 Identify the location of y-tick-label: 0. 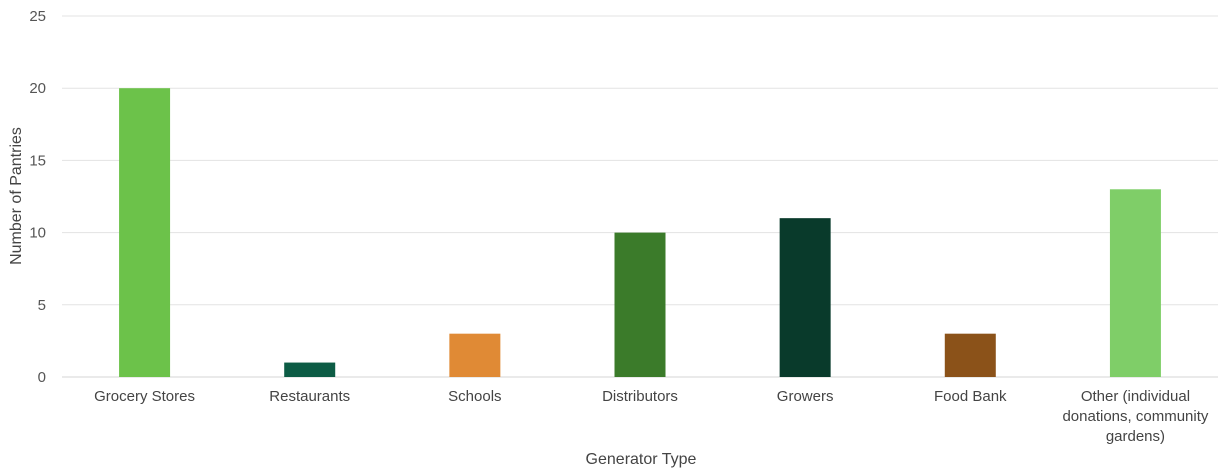
(42, 377).